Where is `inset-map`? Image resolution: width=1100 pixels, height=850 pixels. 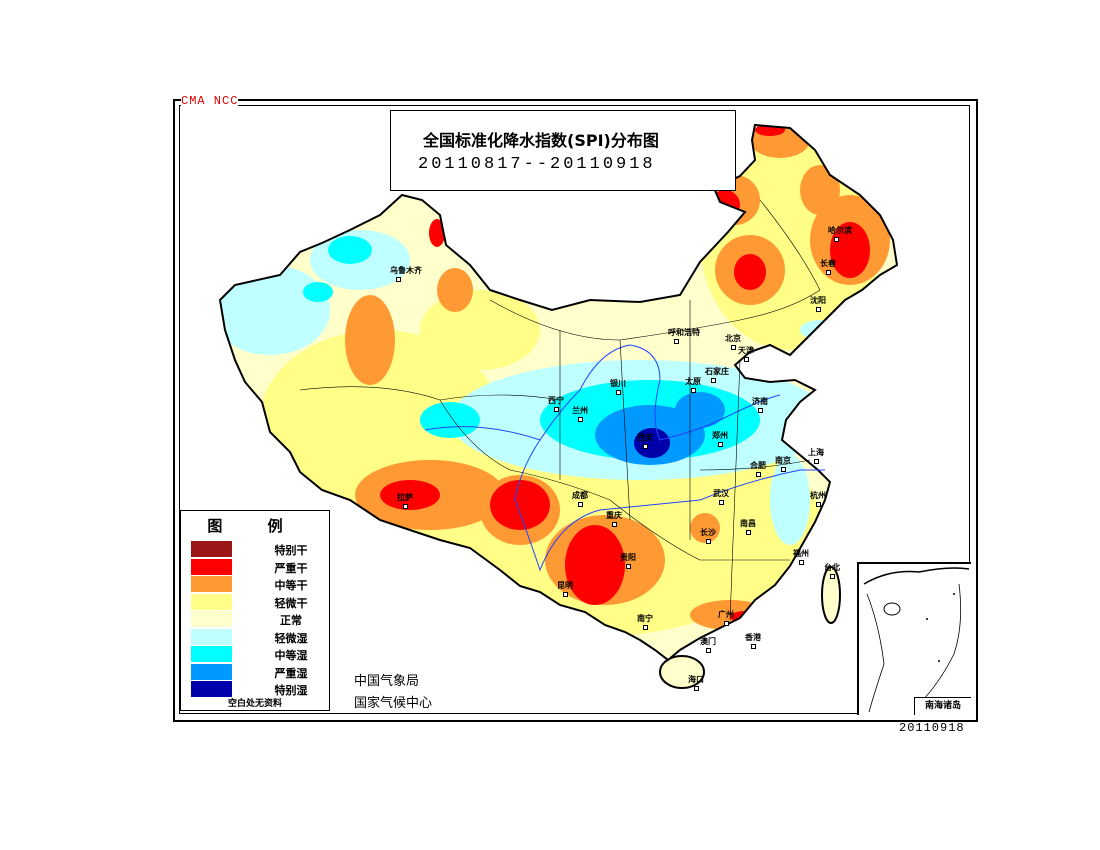 inset-map is located at coordinates (916, 640).